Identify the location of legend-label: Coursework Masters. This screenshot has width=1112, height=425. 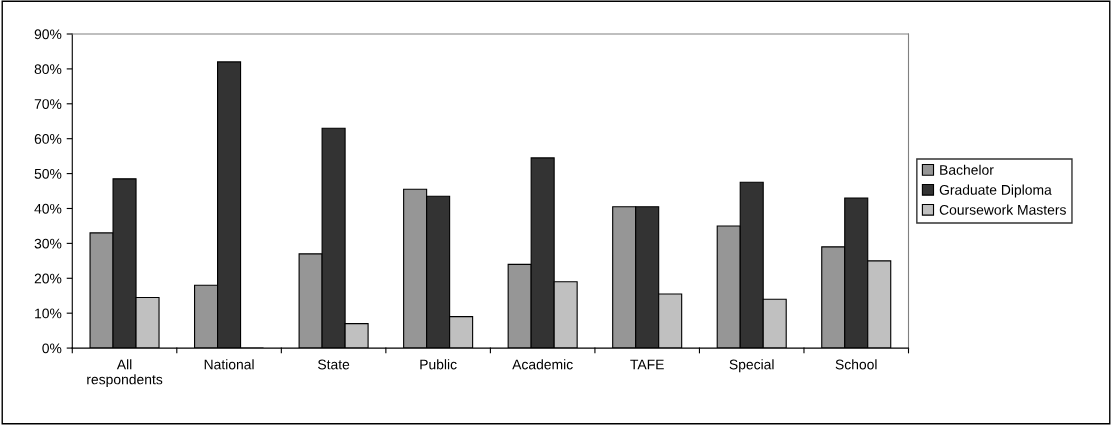
(1002, 209).